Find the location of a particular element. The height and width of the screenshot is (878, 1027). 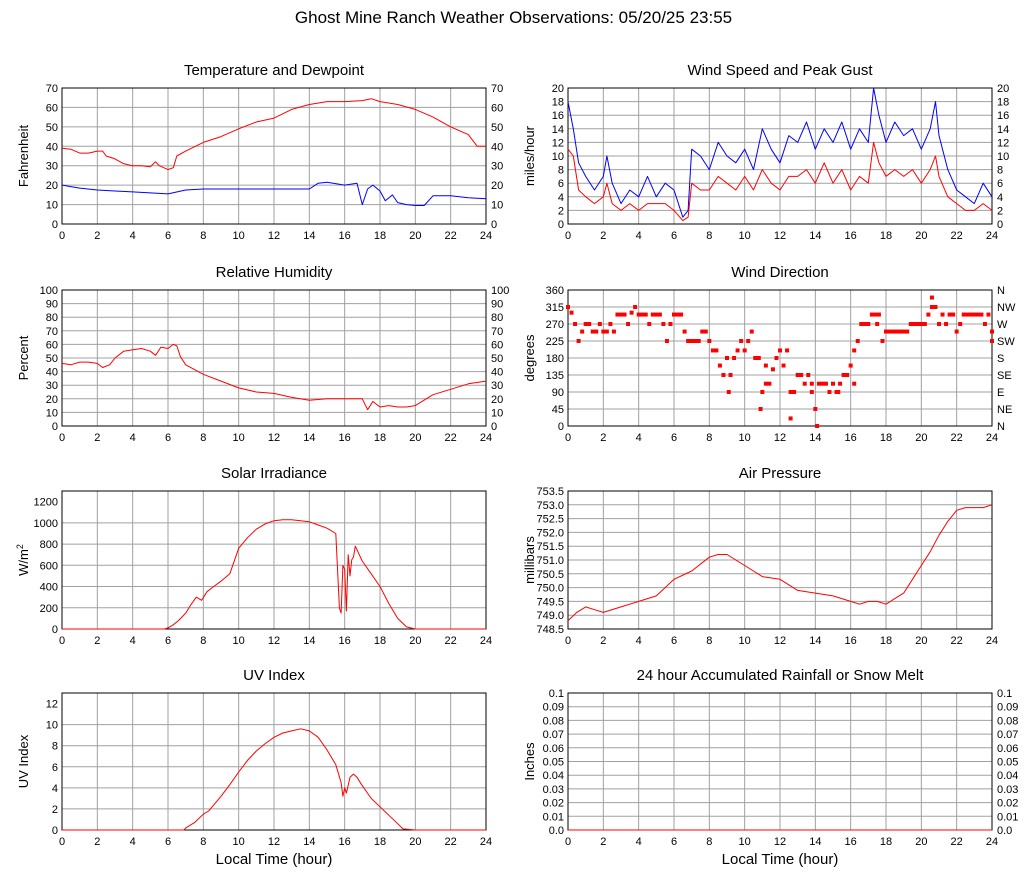

right-tick-label: 30 is located at coordinates (497, 386).